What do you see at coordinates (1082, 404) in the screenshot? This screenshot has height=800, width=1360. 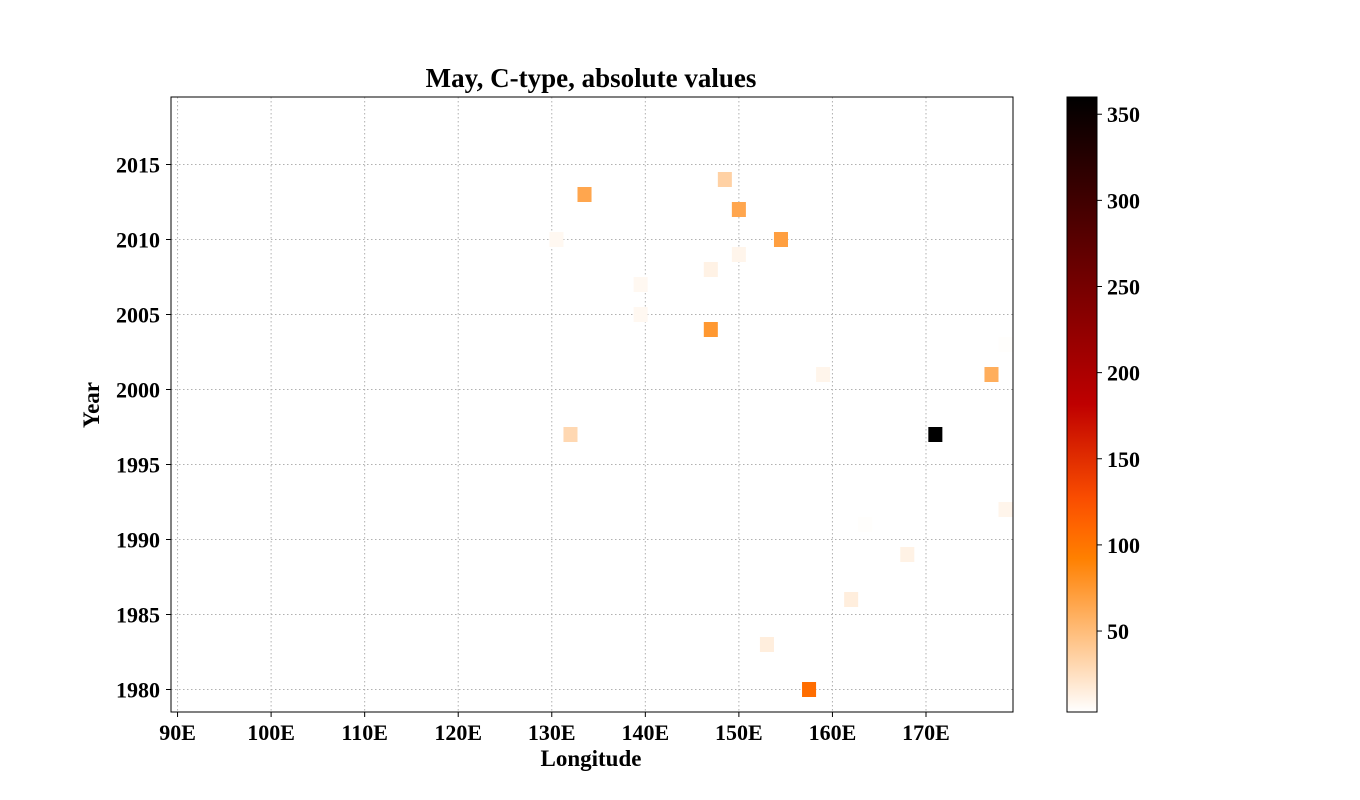 I see `colorbar` at bounding box center [1082, 404].